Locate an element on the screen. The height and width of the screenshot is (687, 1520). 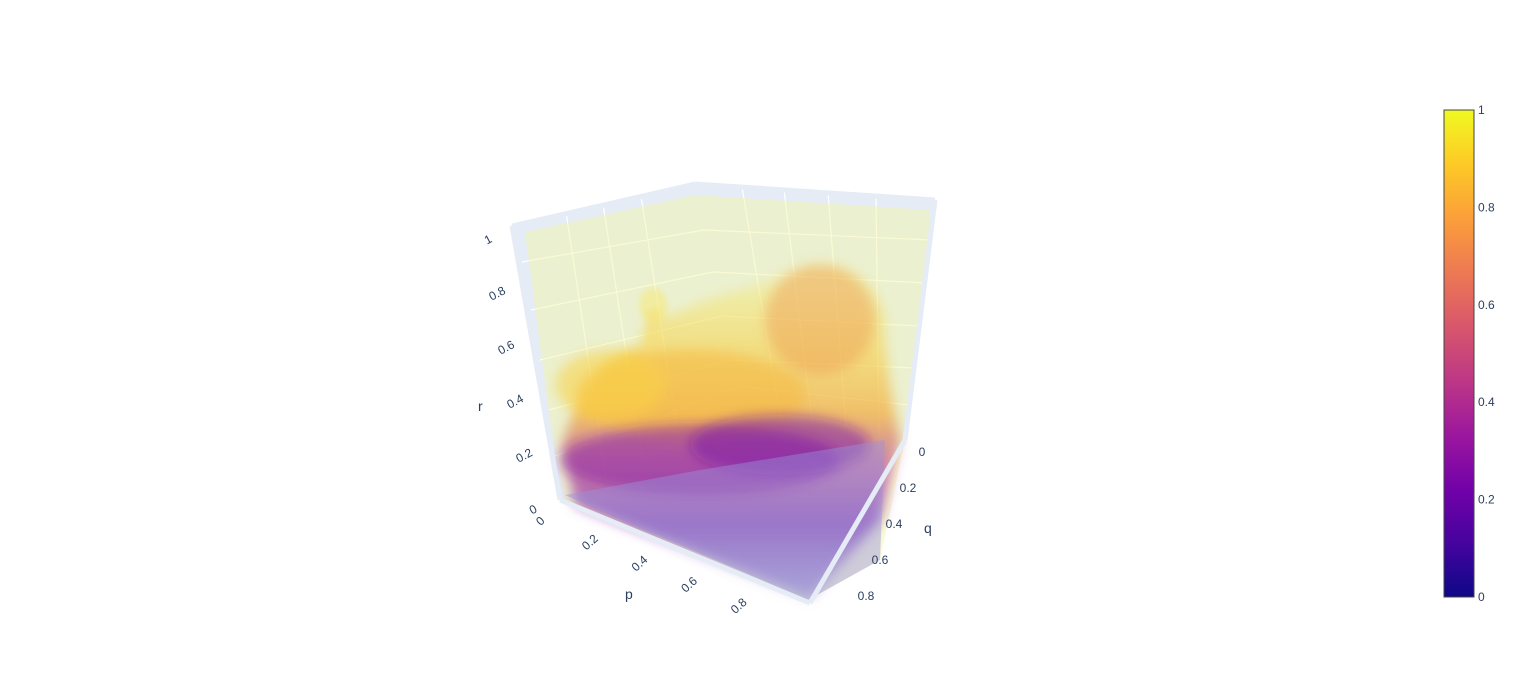
x-tick-label: 0.8 is located at coordinates (739, 606).